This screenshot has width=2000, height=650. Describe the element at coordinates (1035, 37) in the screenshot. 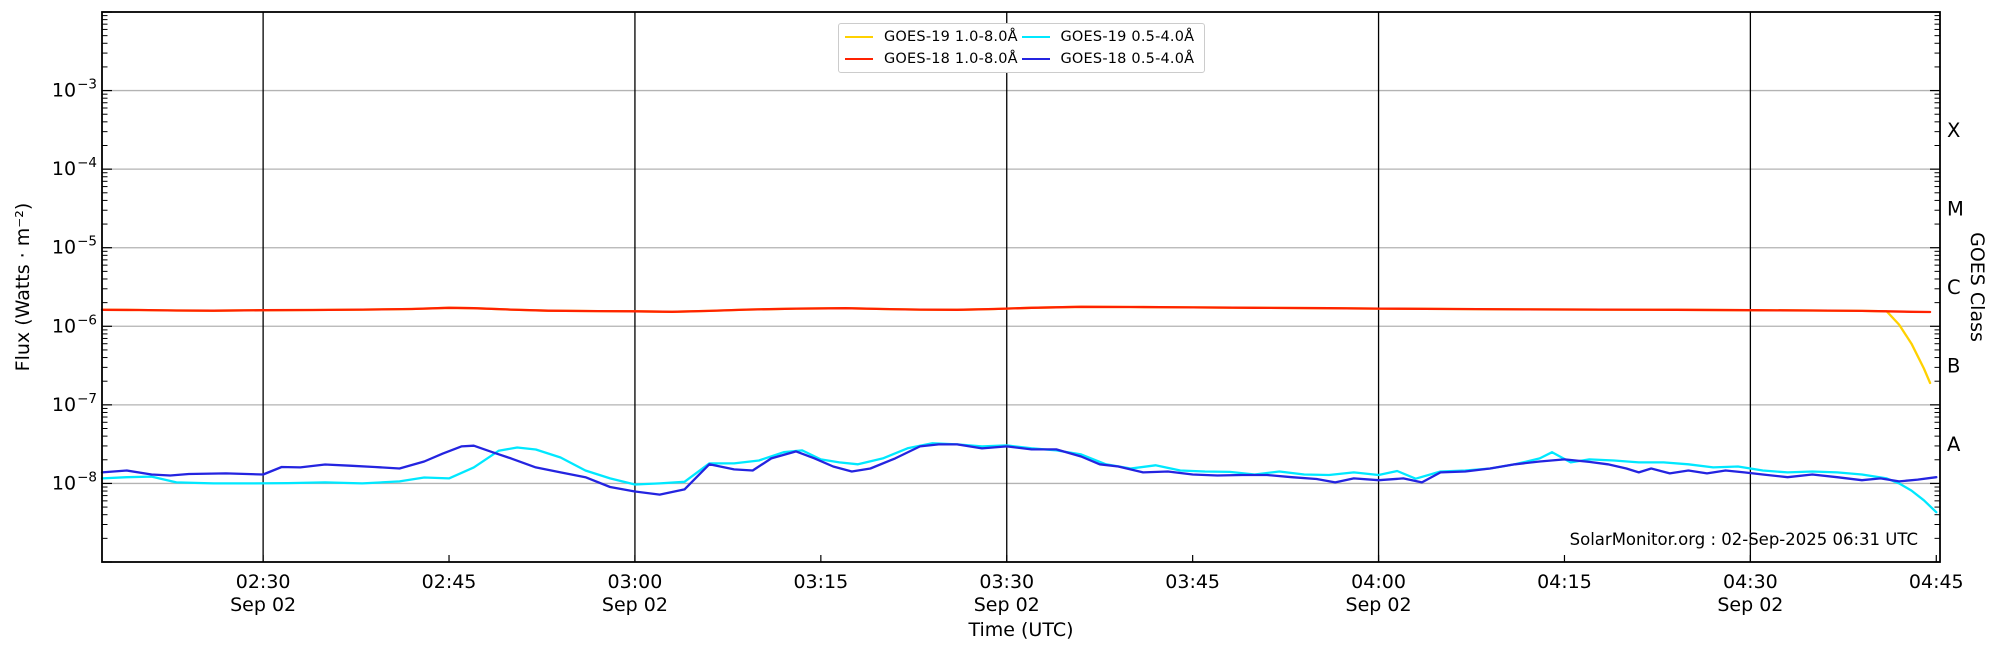

I see `legend-line-swatch-cyan-icon` at that location.